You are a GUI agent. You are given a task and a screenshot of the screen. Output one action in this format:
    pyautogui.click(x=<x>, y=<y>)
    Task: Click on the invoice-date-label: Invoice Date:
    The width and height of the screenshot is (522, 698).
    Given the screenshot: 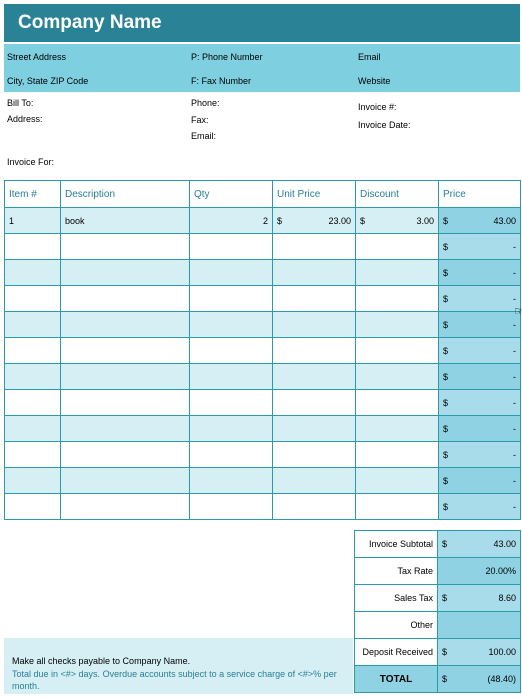 What is the action you would take?
    pyautogui.click(x=384, y=125)
    